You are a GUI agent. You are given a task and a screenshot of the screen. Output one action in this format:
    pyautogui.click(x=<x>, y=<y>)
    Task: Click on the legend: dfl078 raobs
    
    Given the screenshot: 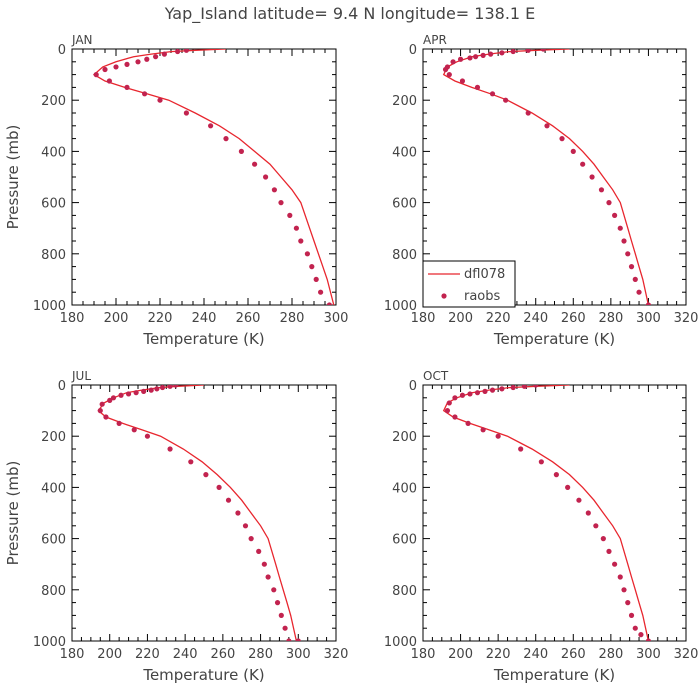 What is the action you would take?
    pyautogui.click(x=469, y=284)
    